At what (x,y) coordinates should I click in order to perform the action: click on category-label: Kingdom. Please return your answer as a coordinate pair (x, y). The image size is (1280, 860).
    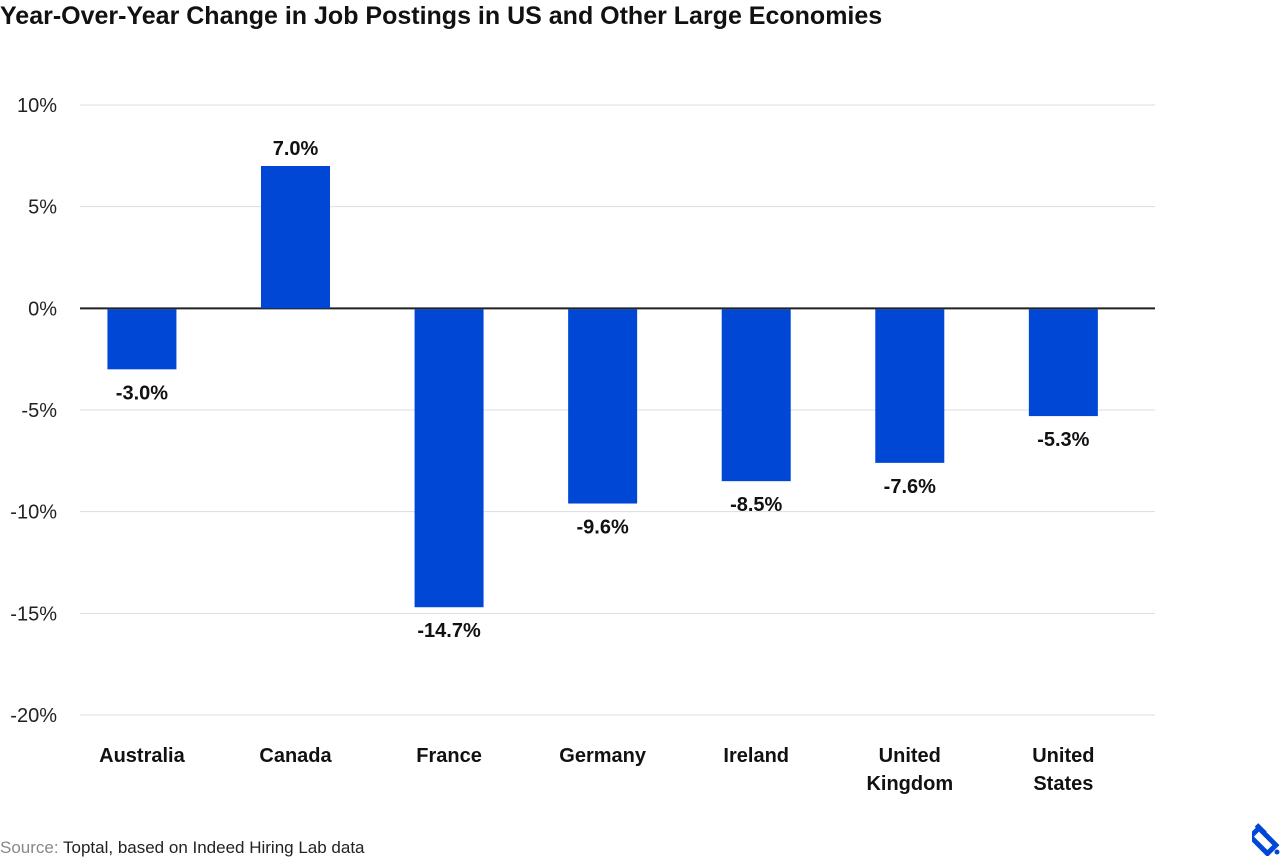
    Looking at the image, I should click on (909, 784).